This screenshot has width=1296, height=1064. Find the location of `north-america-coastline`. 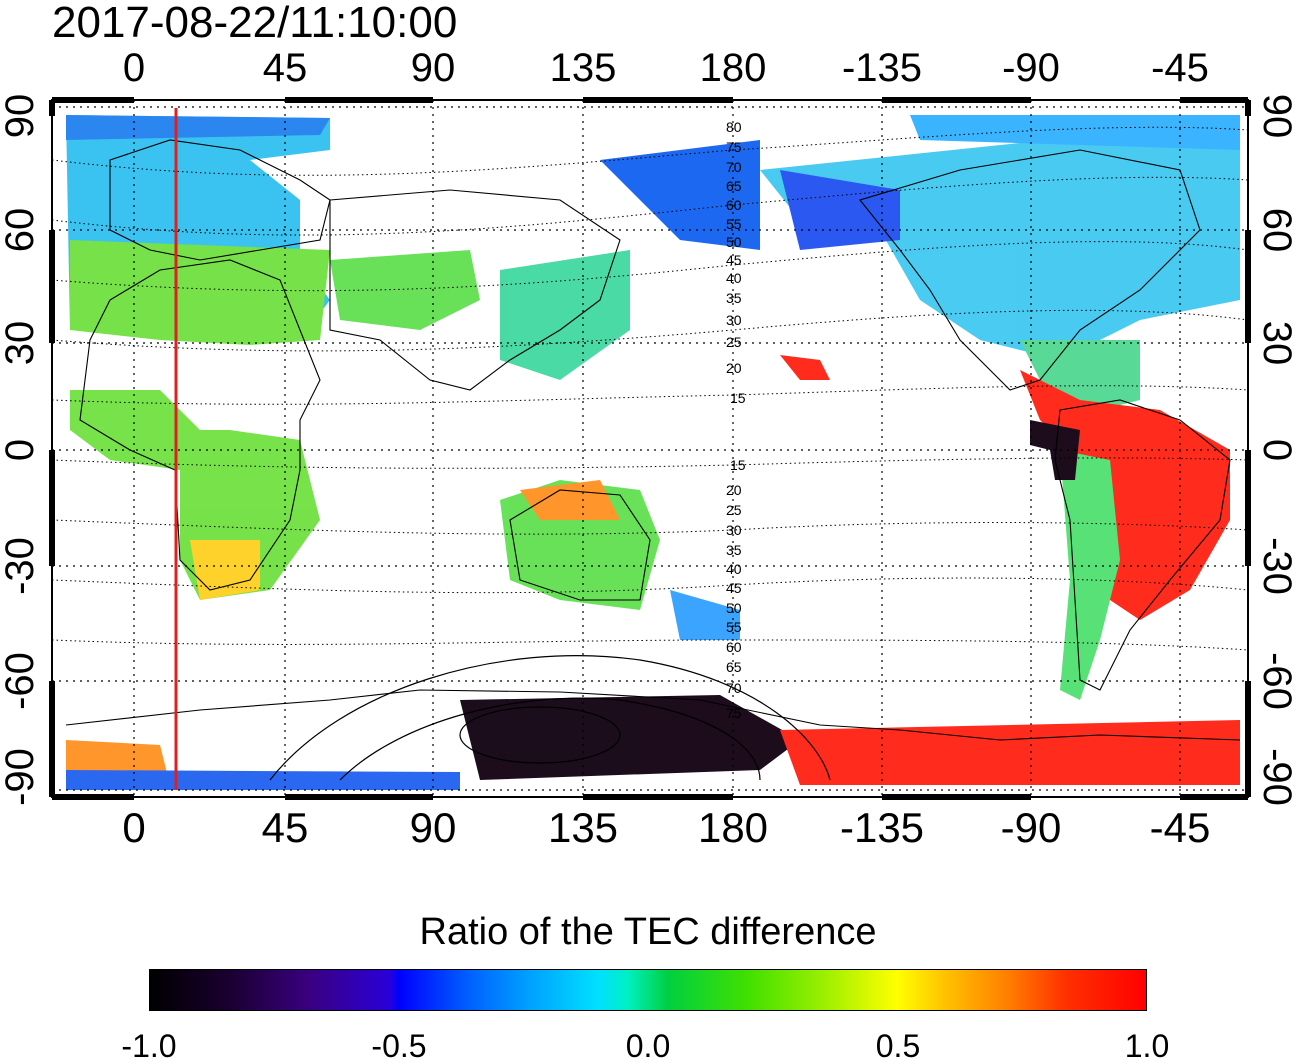

north-america-coastline is located at coordinates (1030, 270).